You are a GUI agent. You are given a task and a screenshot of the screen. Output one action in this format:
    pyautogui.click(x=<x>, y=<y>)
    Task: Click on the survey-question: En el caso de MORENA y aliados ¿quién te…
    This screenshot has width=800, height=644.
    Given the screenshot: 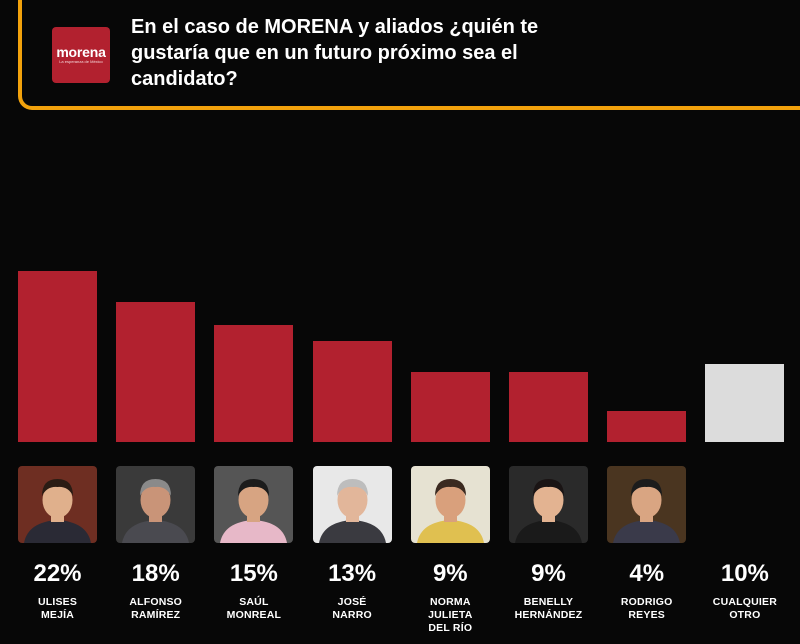 What is the action you would take?
    pyautogui.click(x=335, y=53)
    